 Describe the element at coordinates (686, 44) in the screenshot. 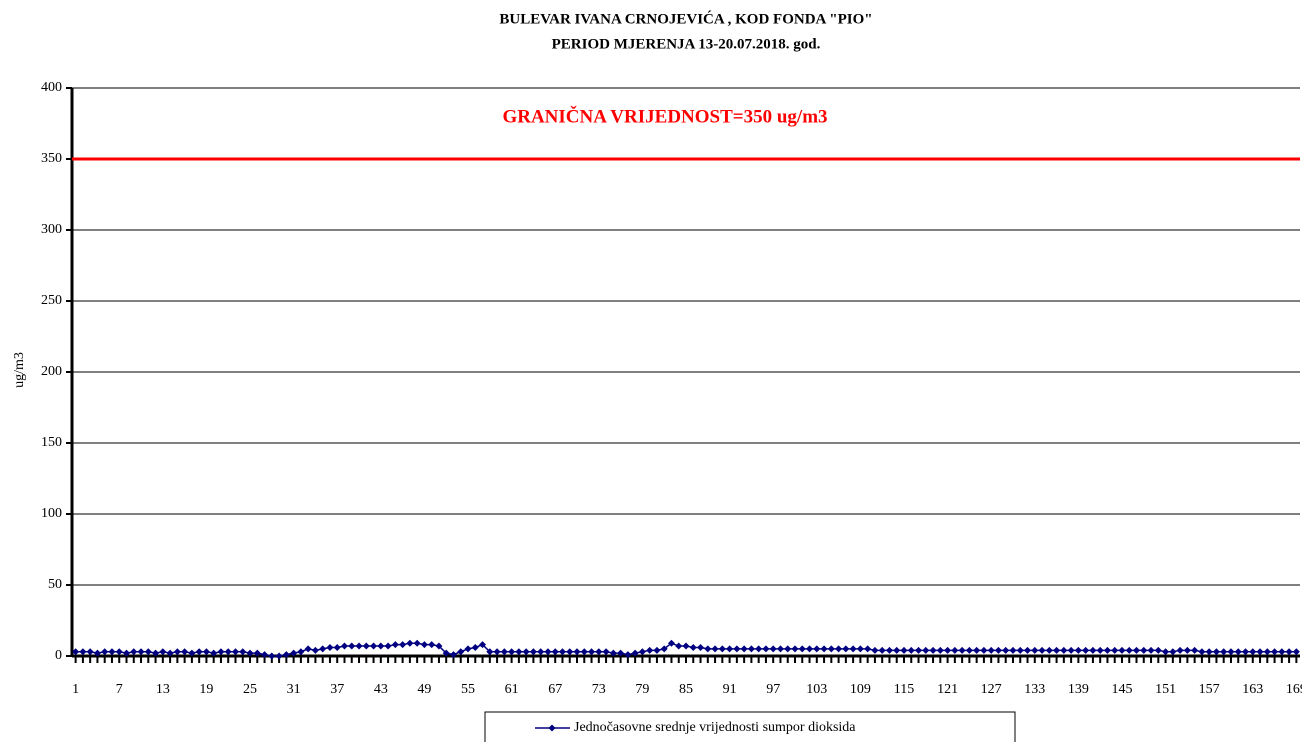

I see `chart-subtitle: PERIOD MJERENJA 13-20.07.2018. god.` at that location.